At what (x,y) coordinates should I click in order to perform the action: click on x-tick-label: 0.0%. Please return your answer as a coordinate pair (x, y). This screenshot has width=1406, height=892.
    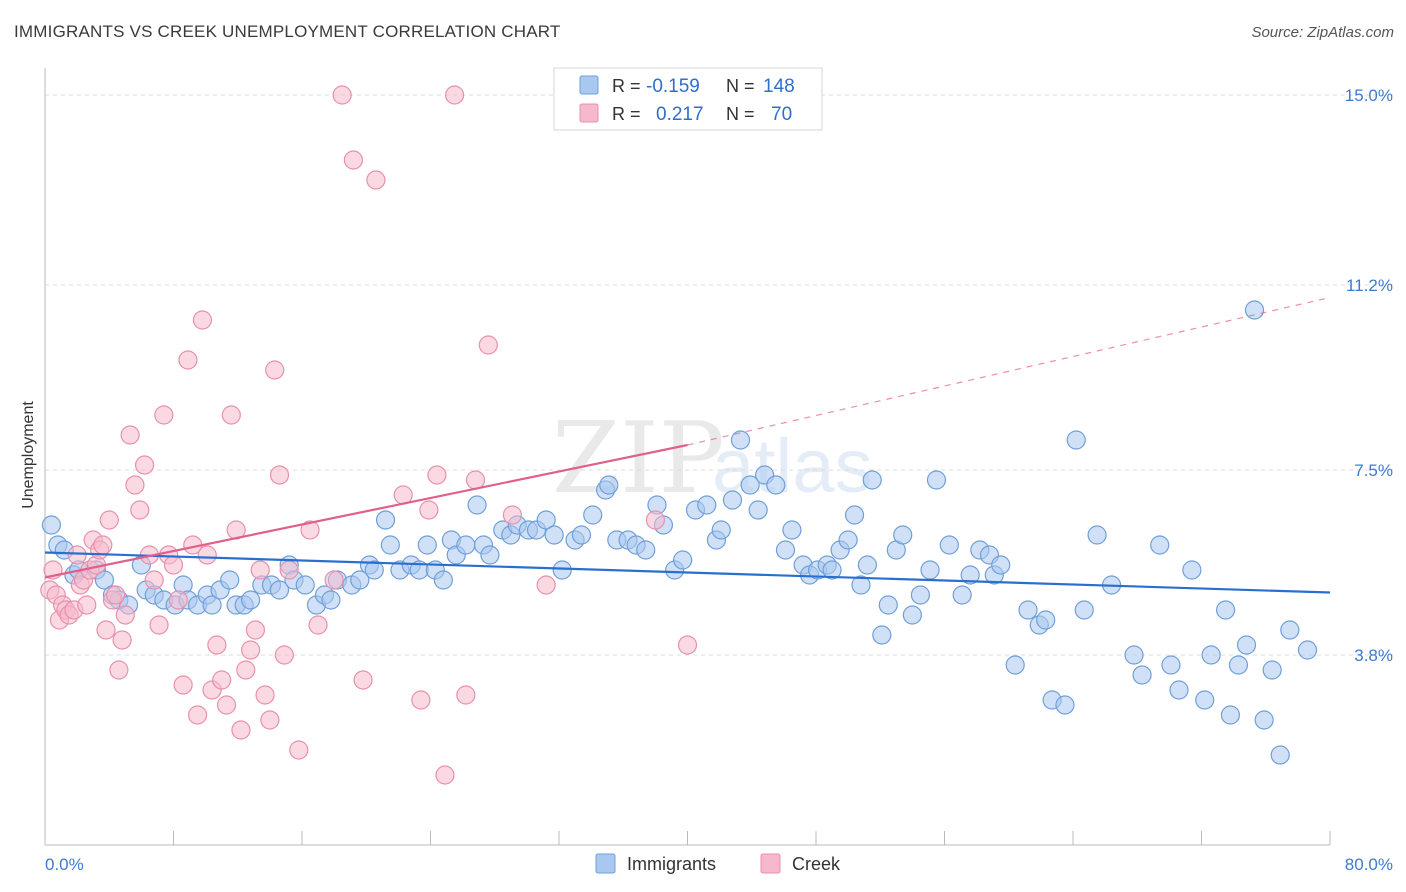
    Looking at the image, I should click on (64, 864).